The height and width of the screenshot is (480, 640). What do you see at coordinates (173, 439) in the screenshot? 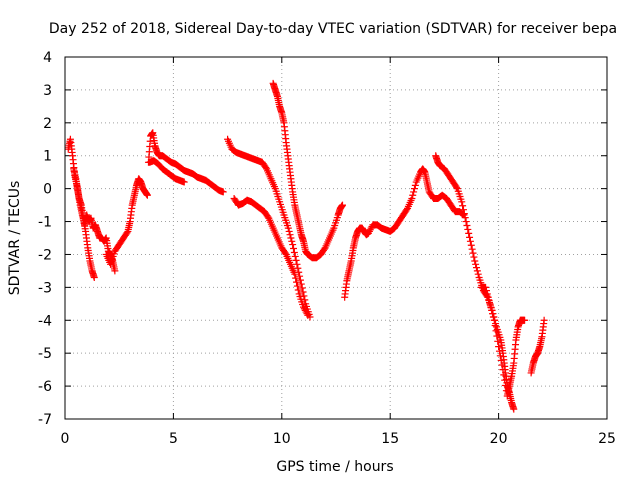
I see `x-tick-label: 5` at bounding box center [173, 439].